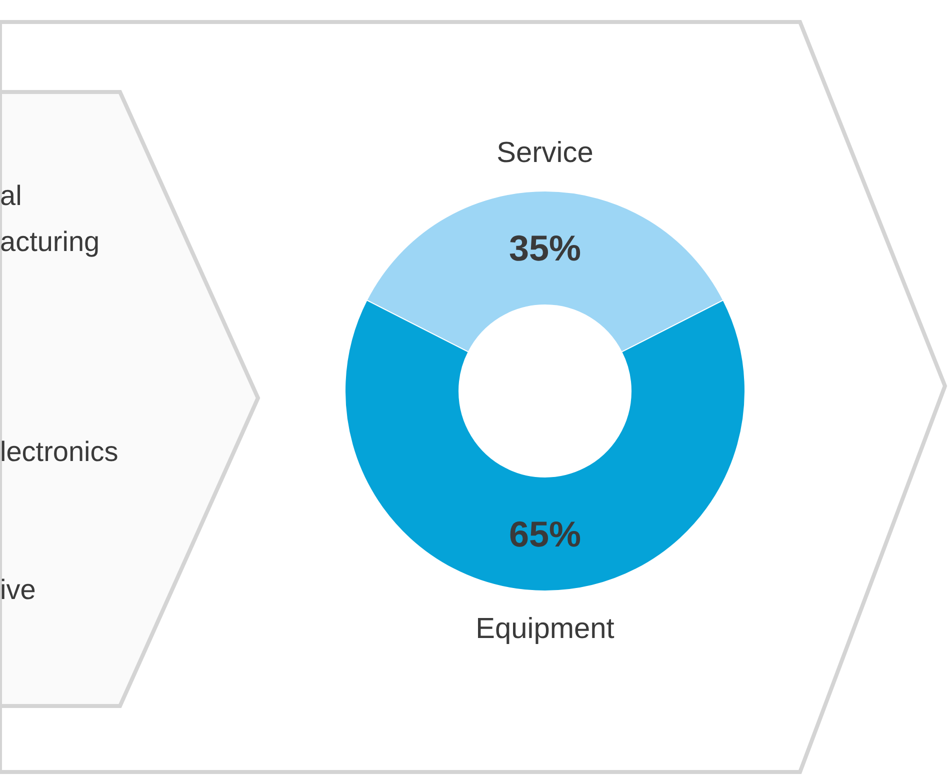  What do you see at coordinates (59, 452) in the screenshot?
I see `text: lectronics` at bounding box center [59, 452].